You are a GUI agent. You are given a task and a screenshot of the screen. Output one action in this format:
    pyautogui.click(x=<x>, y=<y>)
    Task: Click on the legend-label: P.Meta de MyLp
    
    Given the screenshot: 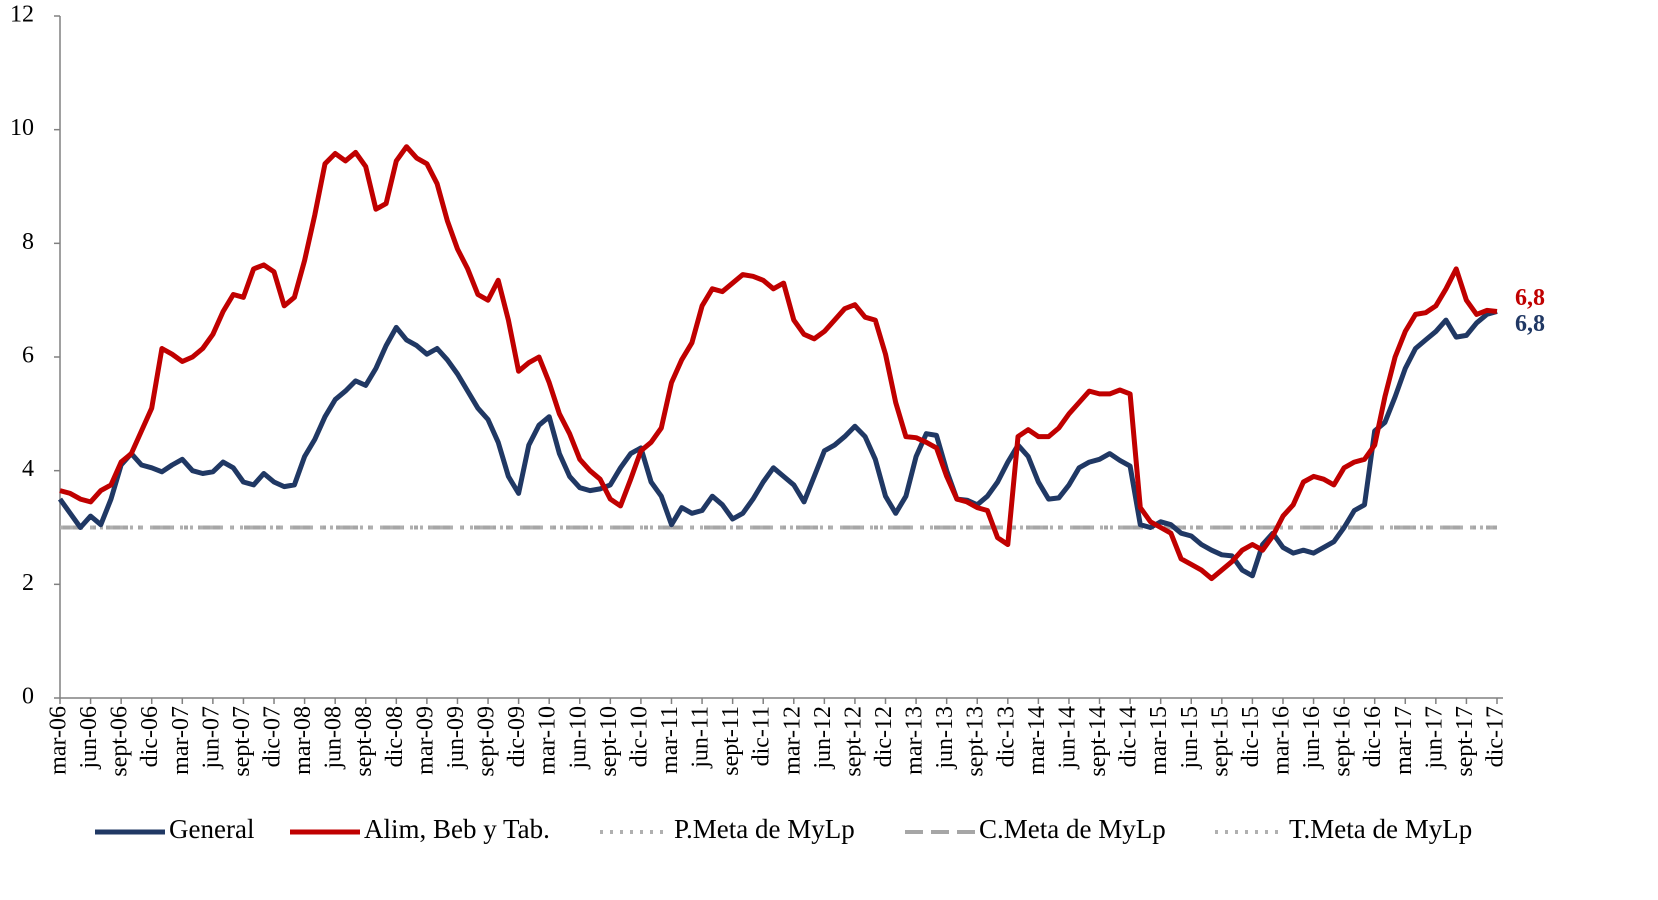 What is the action you would take?
    pyautogui.click(x=764, y=829)
    